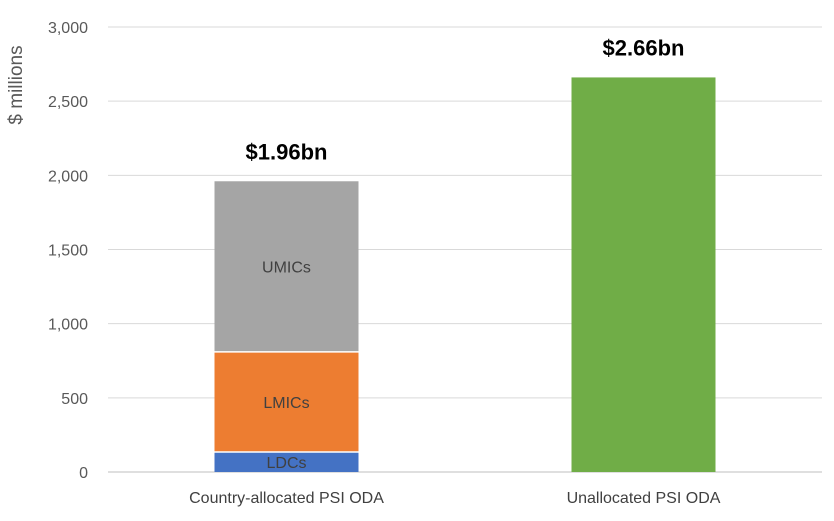  Describe the element at coordinates (74, 399) in the screenshot. I see `y-tick-label: 500` at that location.